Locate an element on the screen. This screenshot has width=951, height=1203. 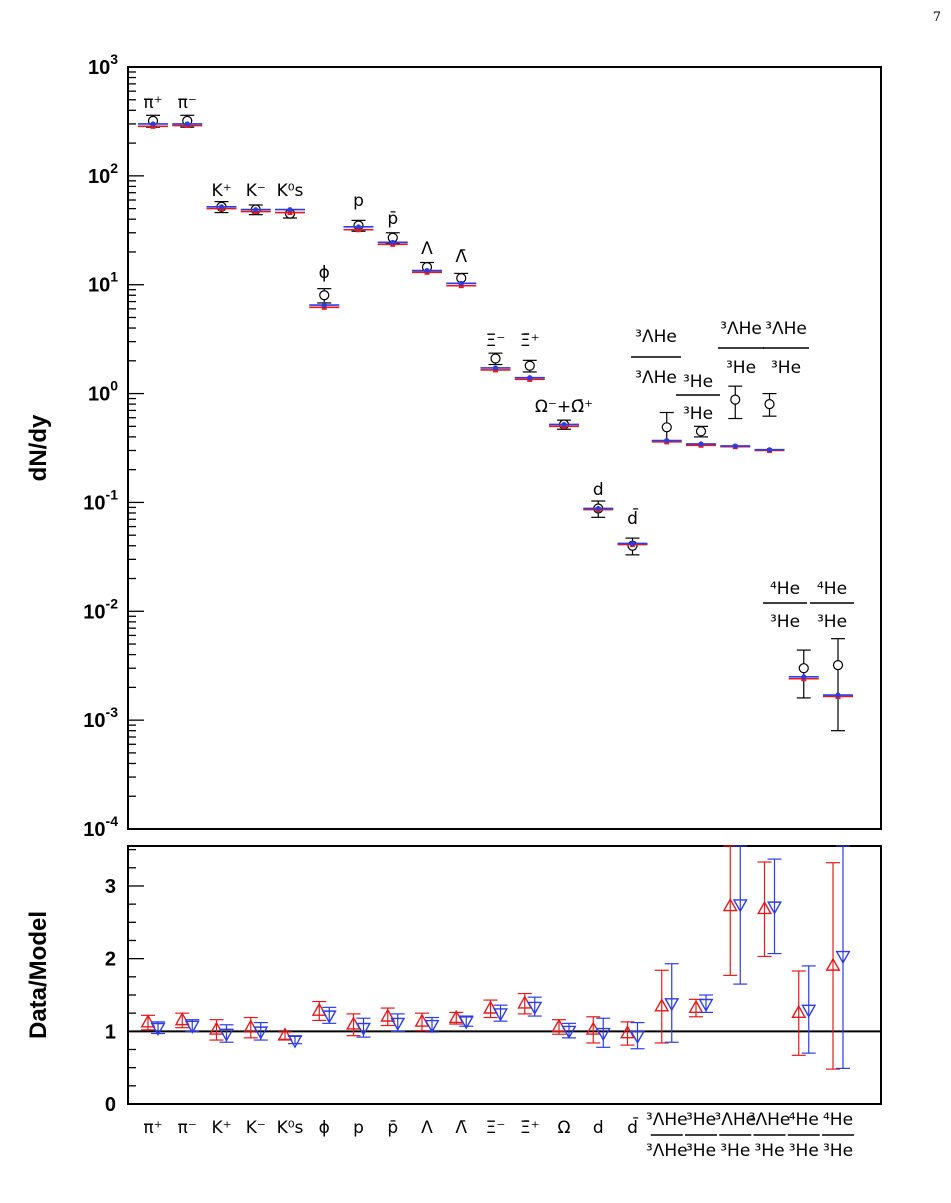
label-k-plus: K⁺ is located at coordinates (221, 191).